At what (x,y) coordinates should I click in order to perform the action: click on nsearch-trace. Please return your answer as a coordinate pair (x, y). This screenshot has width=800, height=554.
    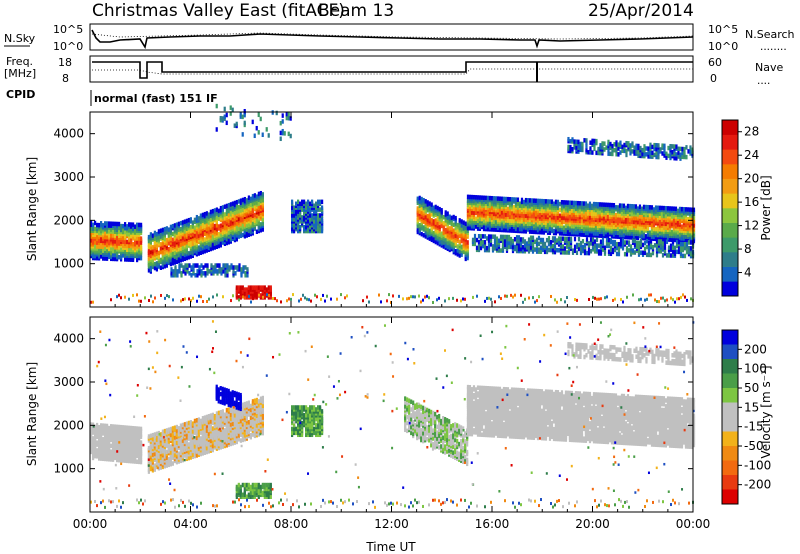
    Looking at the image, I should click on (392, 36).